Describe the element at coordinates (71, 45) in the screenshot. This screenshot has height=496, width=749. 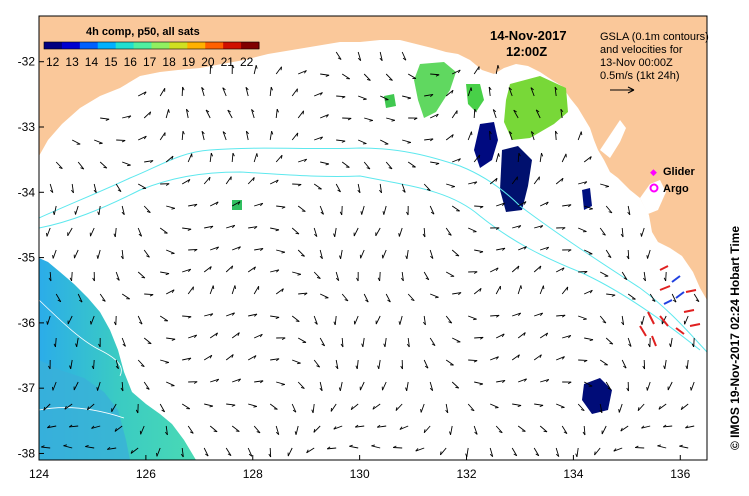
I see `colorbar-swatch` at that location.